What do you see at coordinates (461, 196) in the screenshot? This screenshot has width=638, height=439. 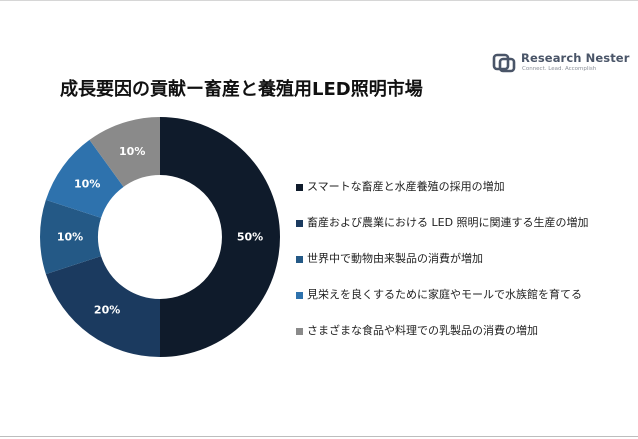 I see `legend-item: スマートな畜産と水産養殖の採用の増加` at bounding box center [461, 196].